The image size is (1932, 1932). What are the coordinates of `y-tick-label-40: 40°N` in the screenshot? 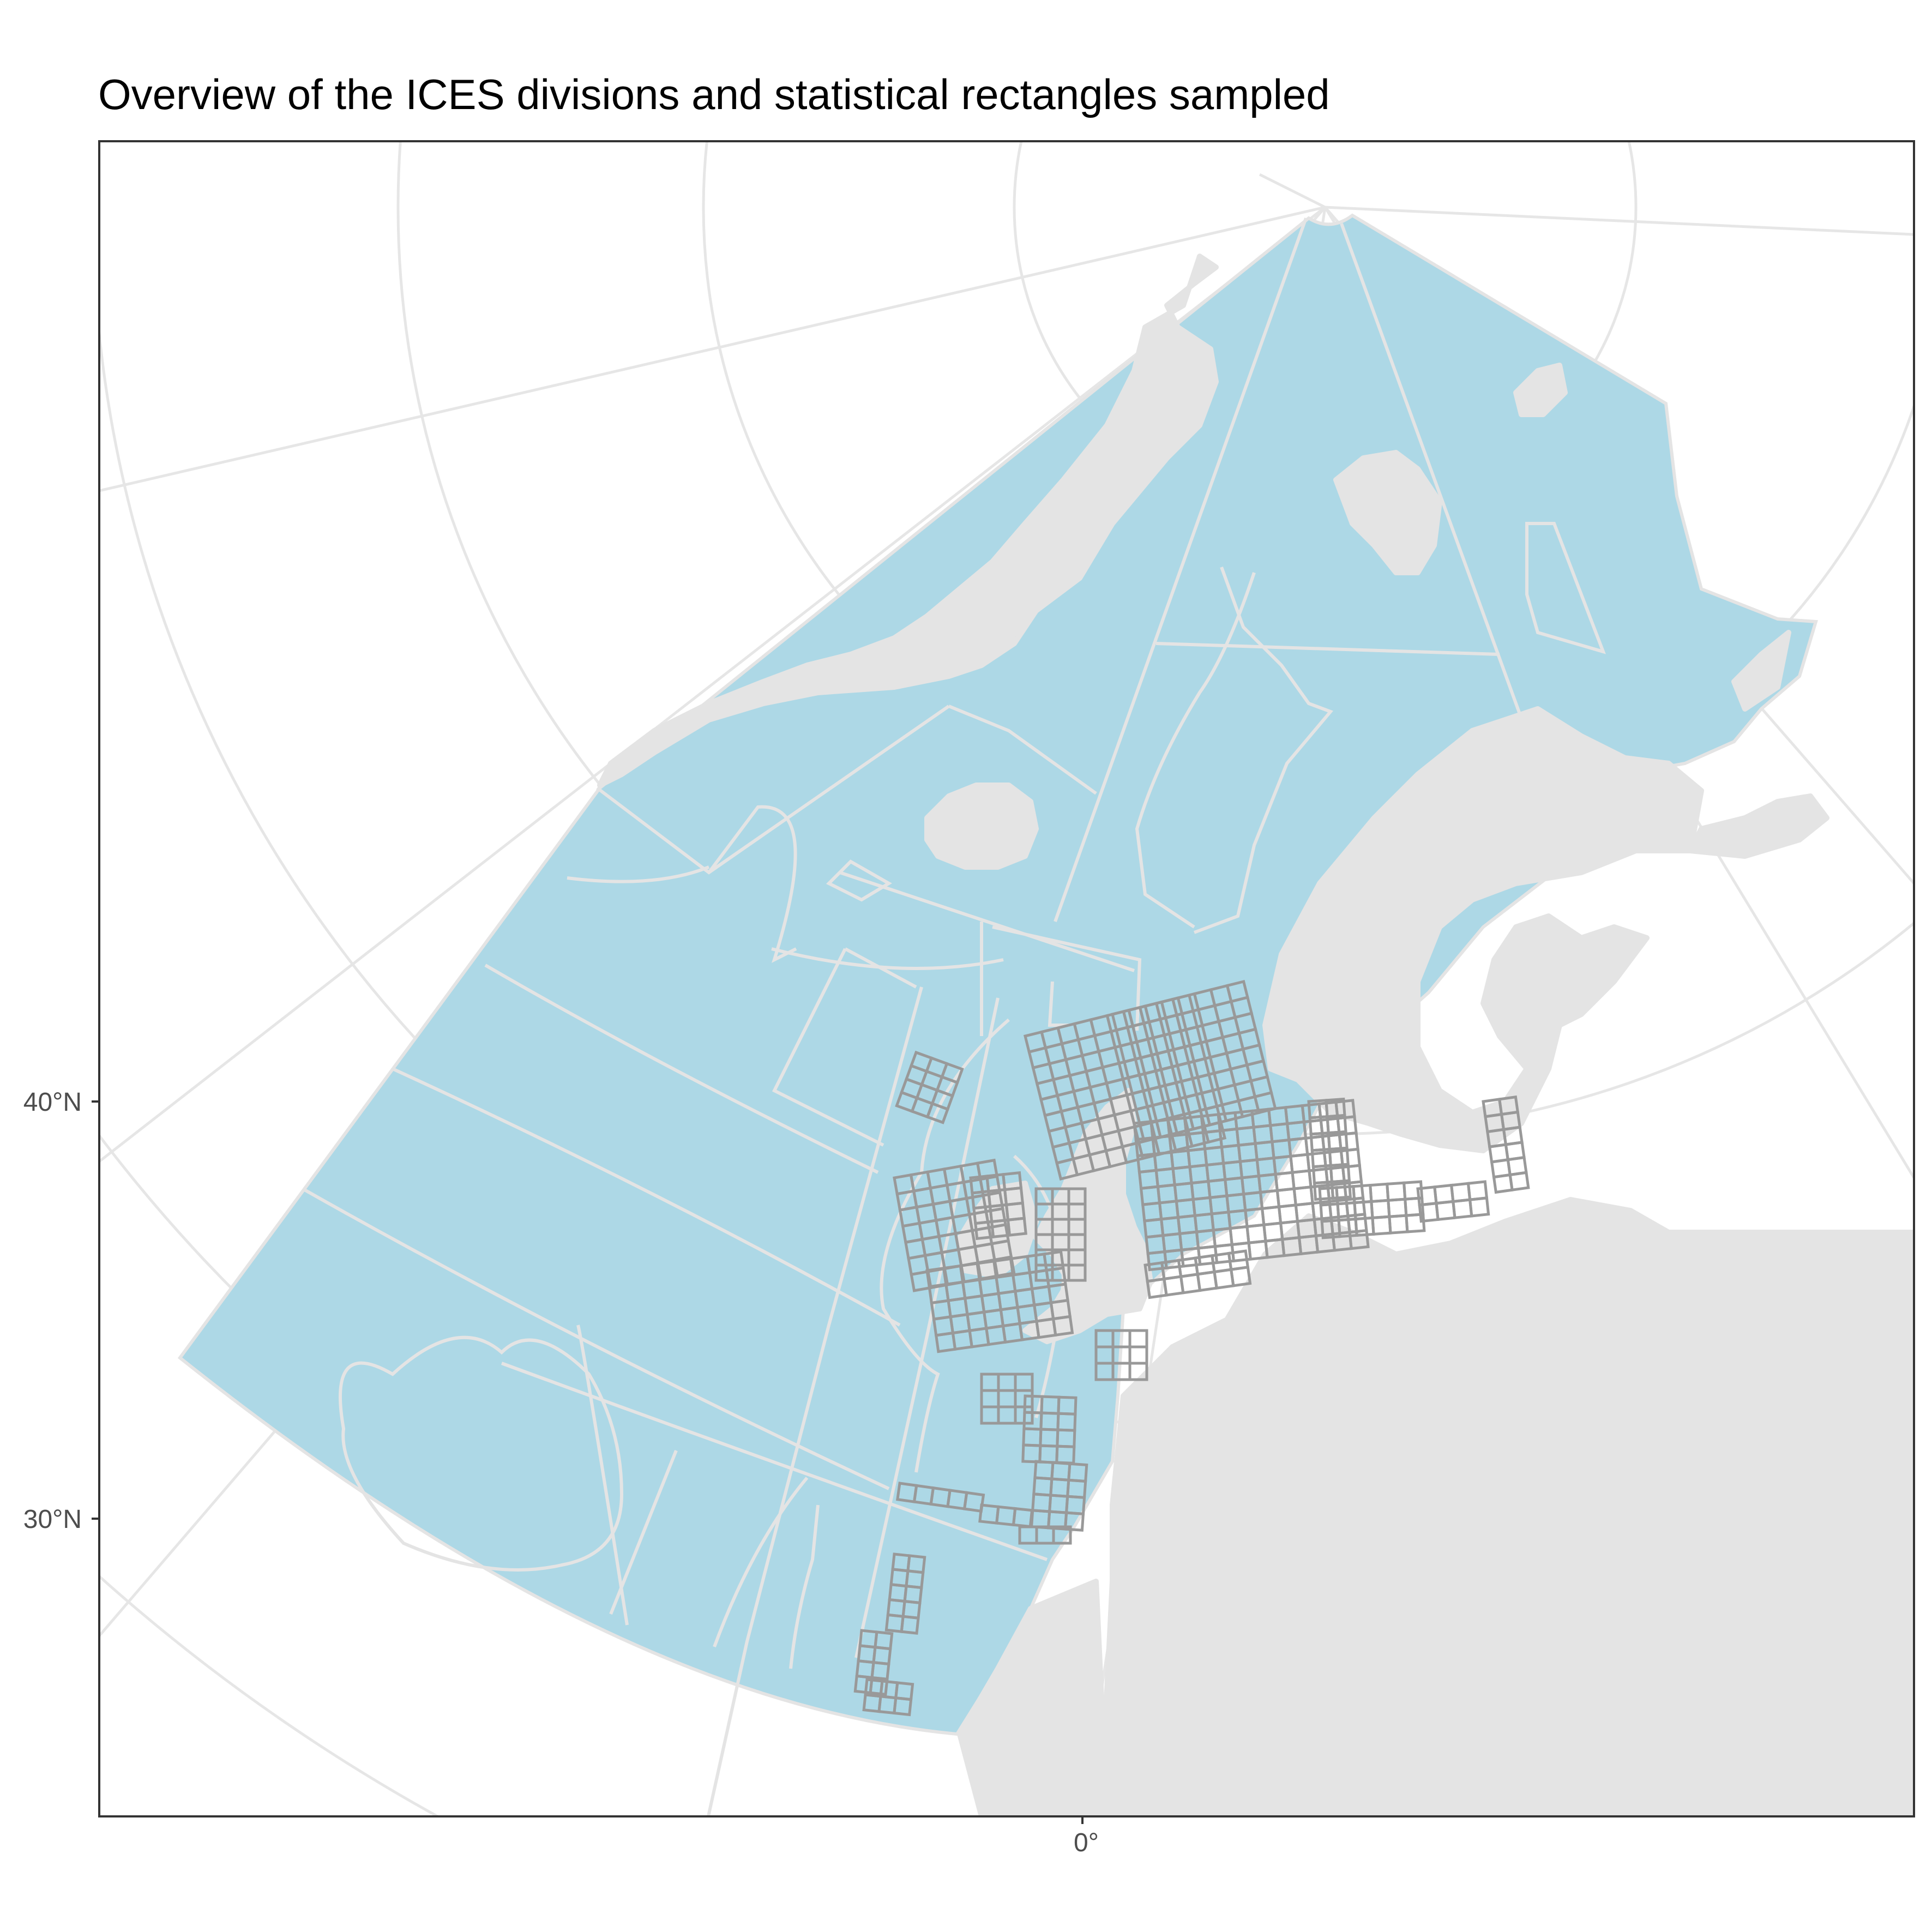 It's located at (52, 1102).